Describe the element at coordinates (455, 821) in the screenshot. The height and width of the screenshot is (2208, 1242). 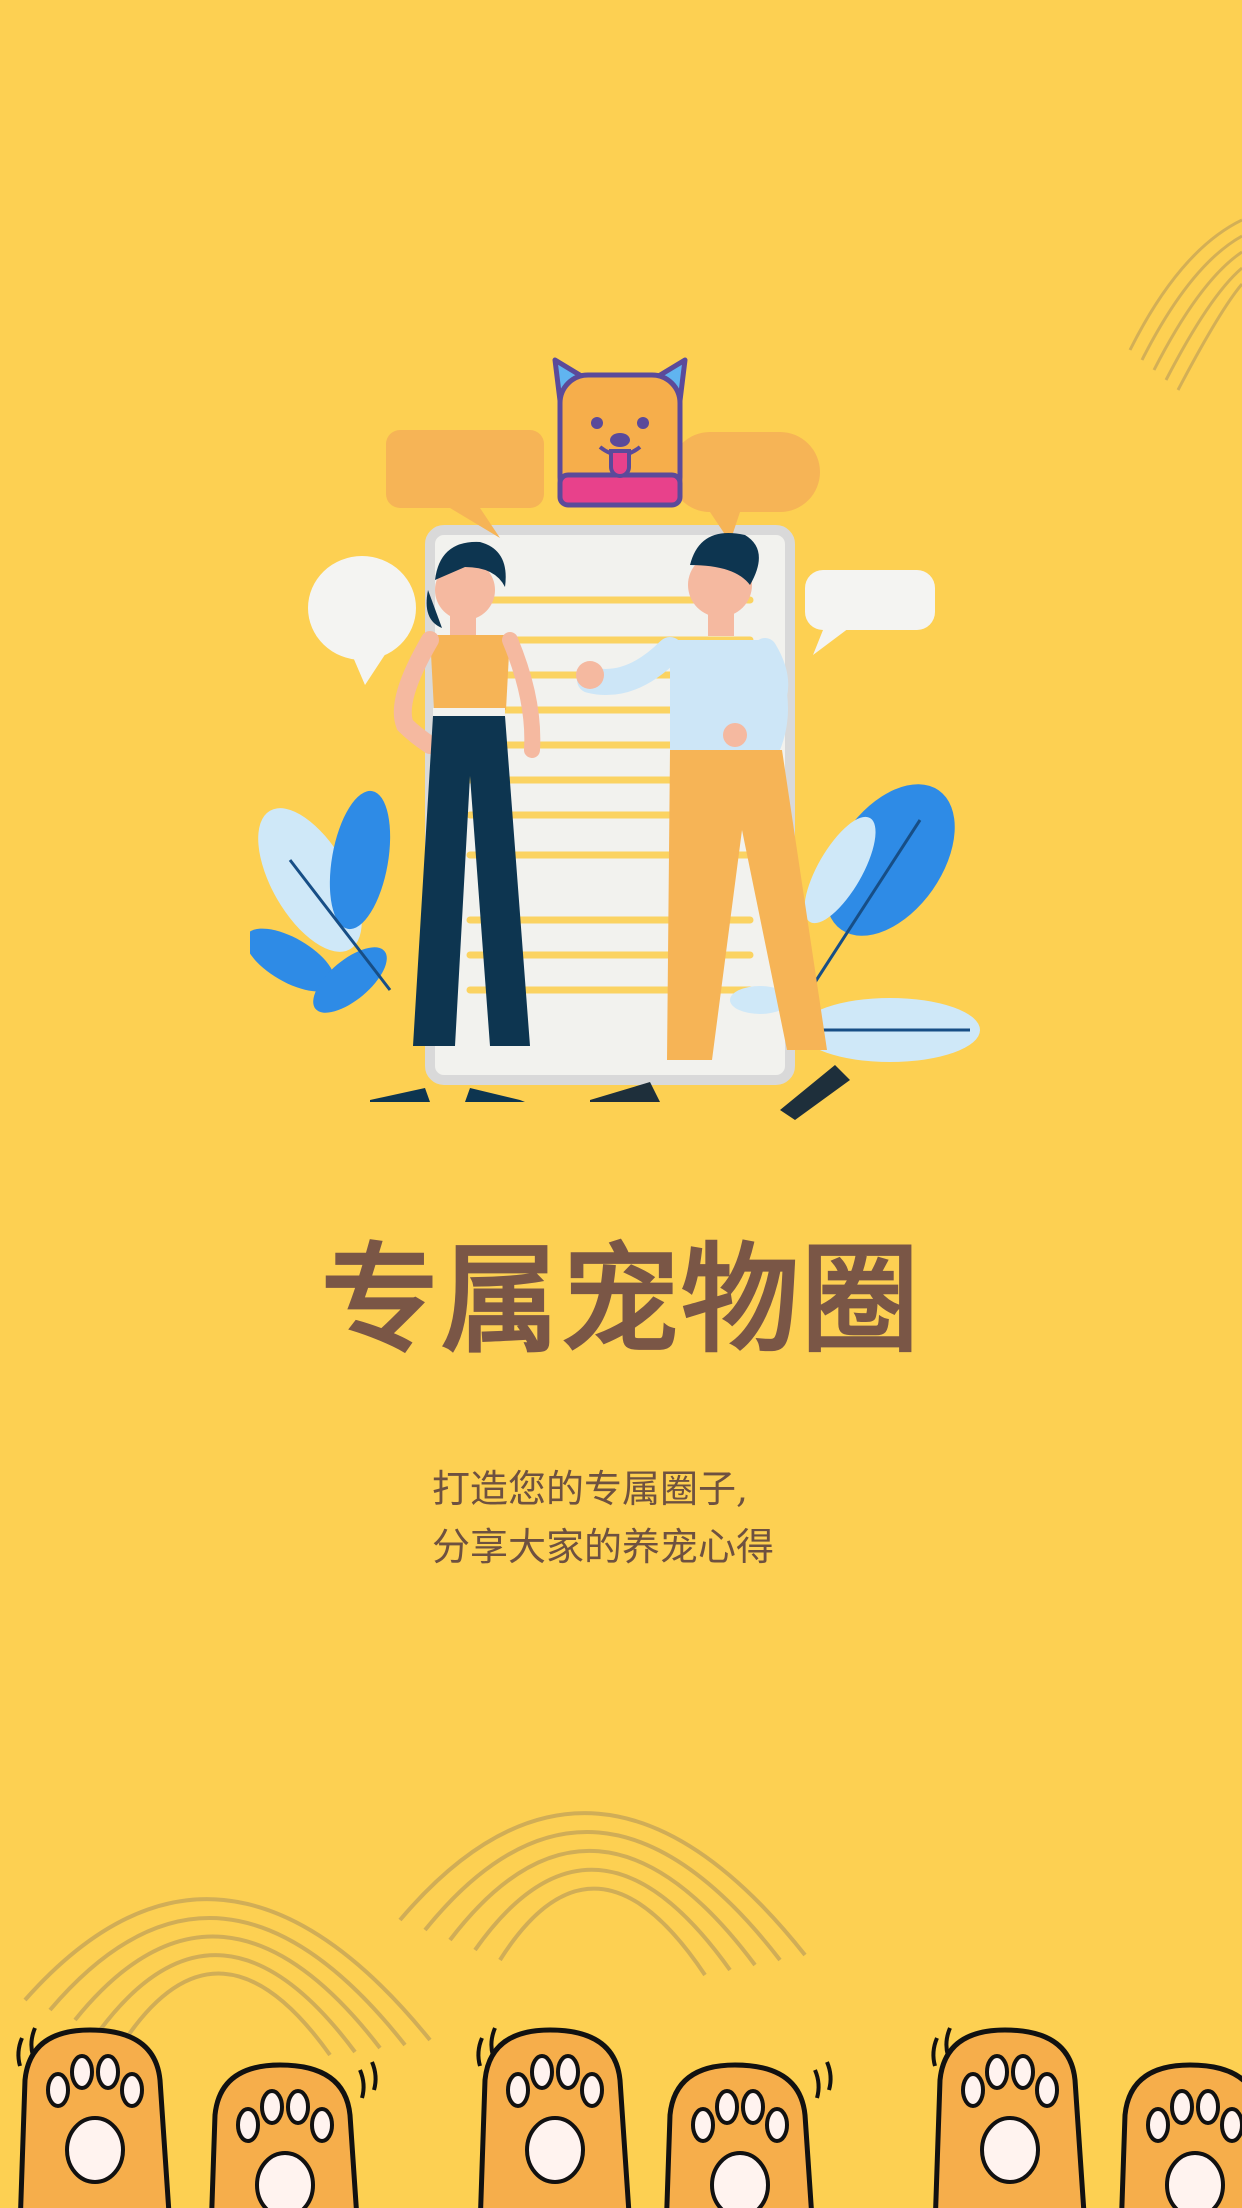
I see `woman-figure` at that location.